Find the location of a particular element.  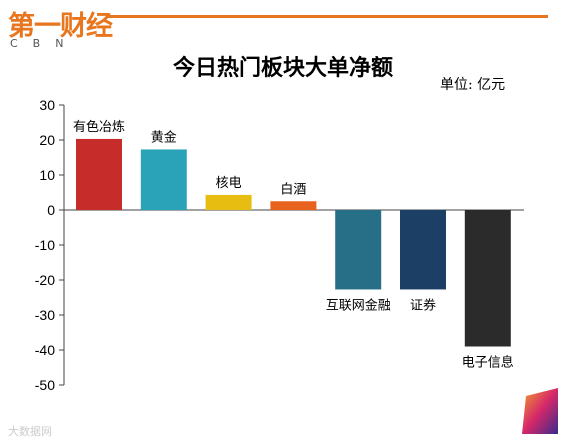

category-label: 电子信息 is located at coordinates (488, 363).